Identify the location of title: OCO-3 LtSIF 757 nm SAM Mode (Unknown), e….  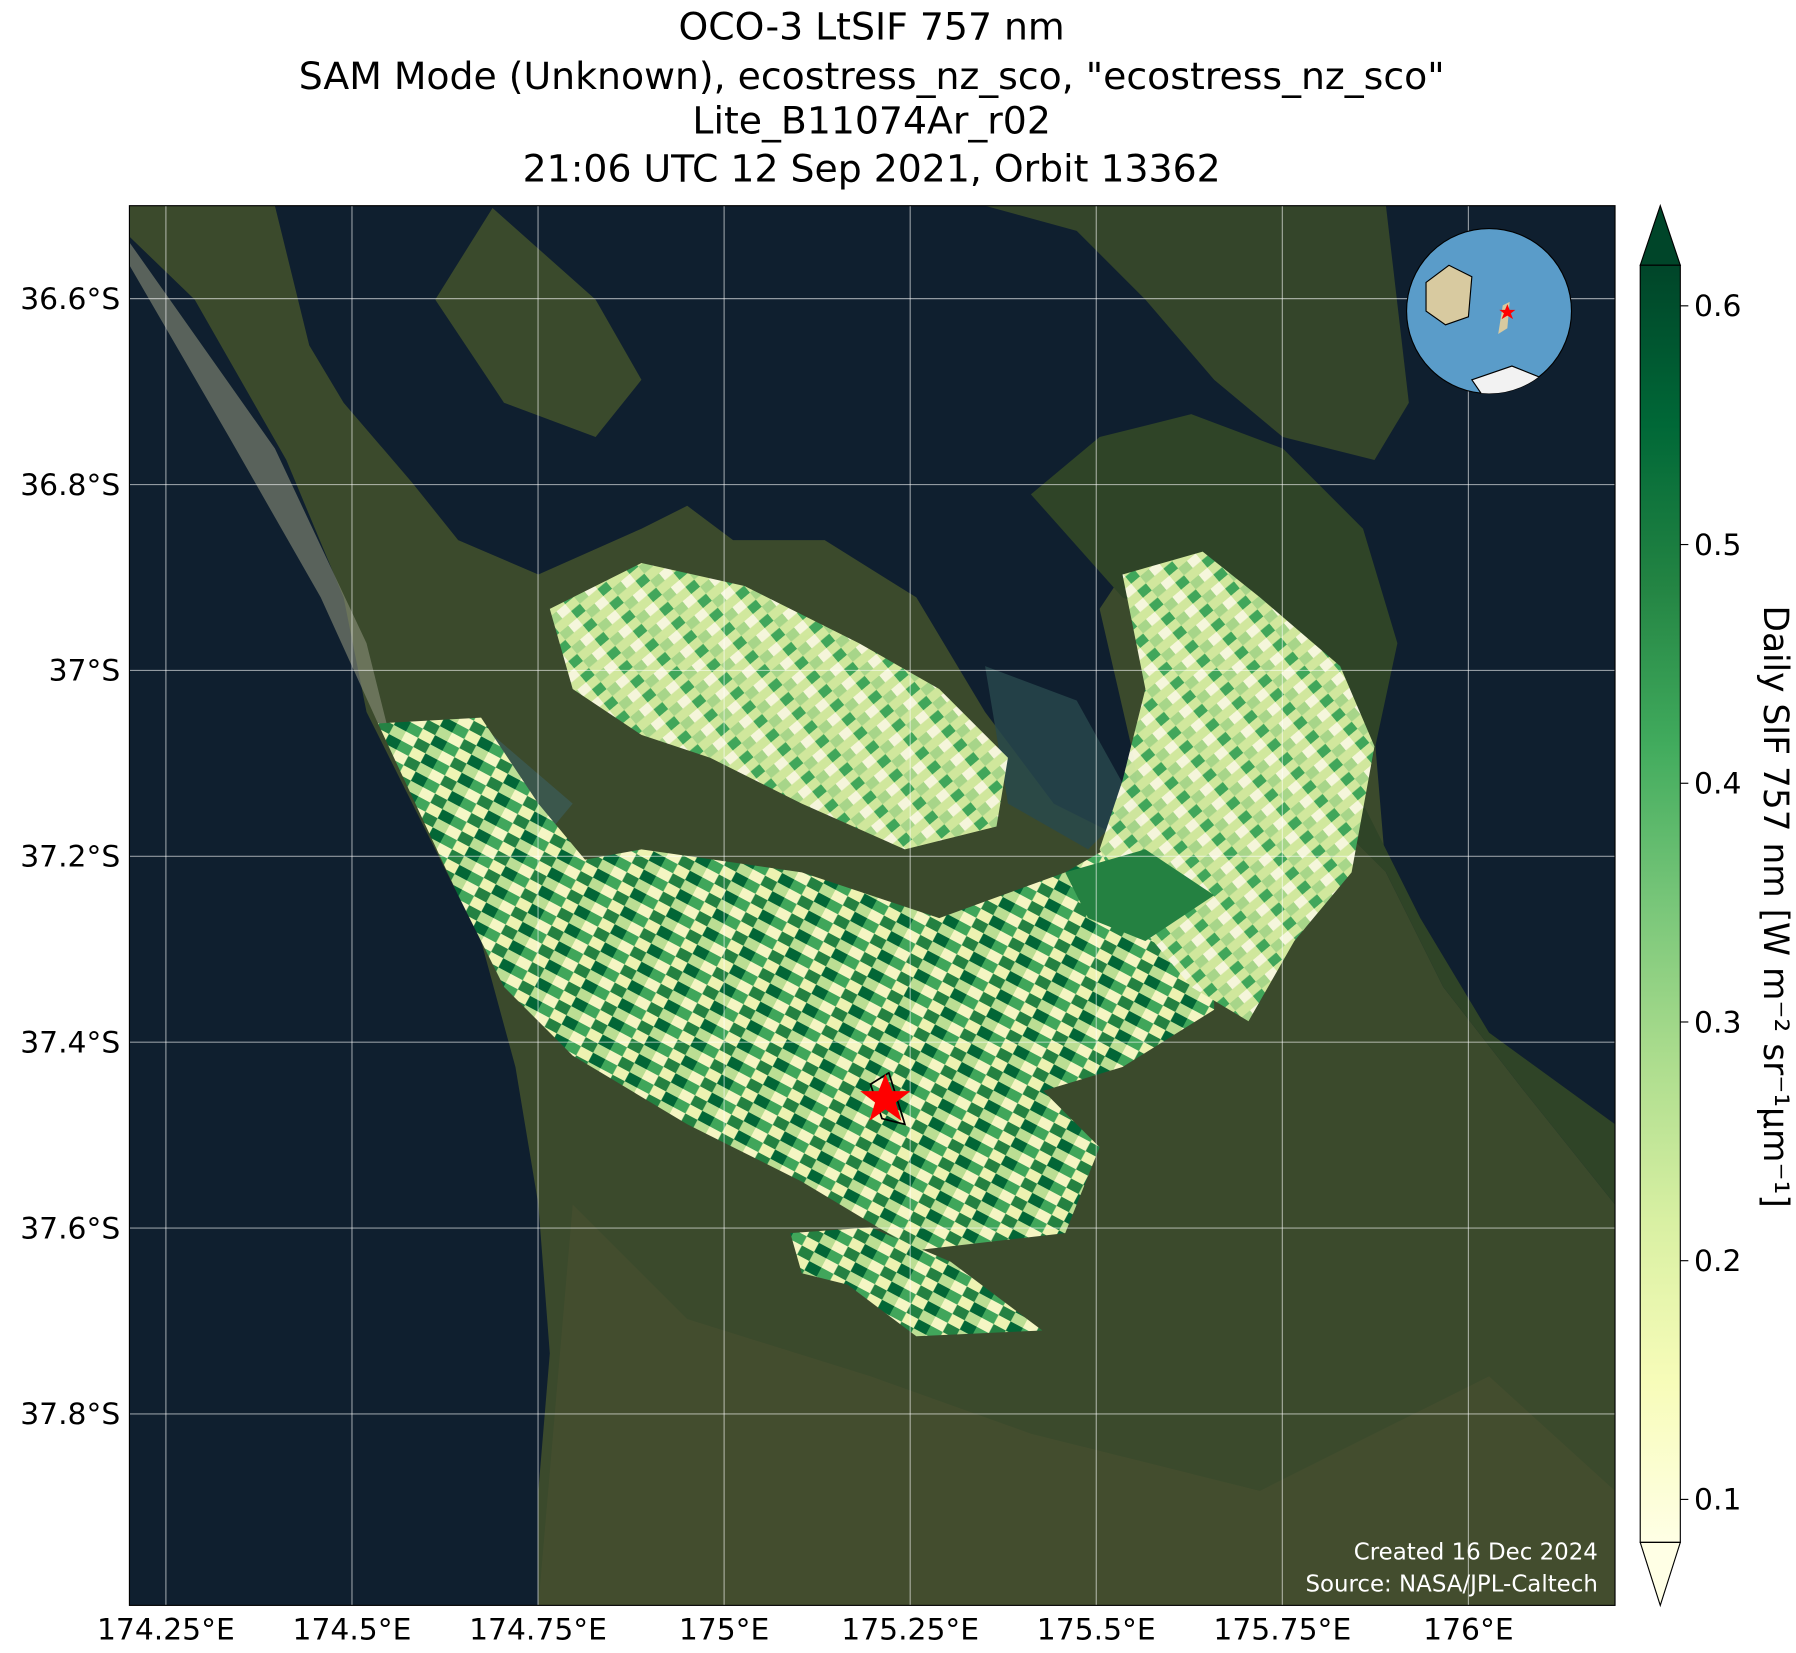
(872, 98).